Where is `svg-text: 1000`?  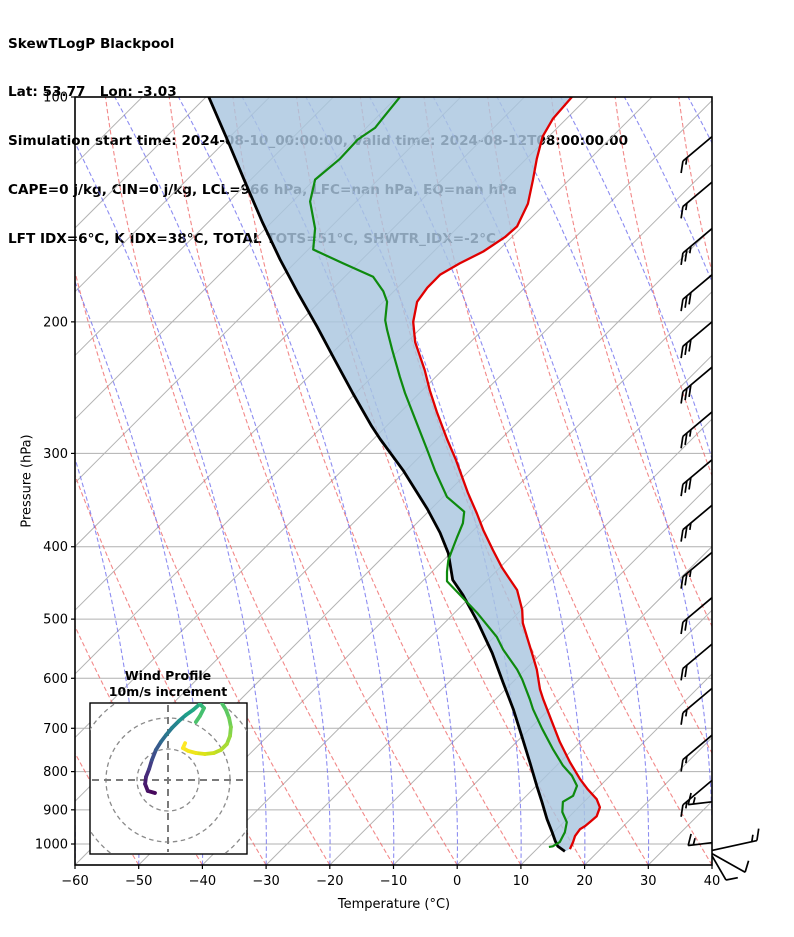 svg-text: 1000 is located at coordinates (51, 845).